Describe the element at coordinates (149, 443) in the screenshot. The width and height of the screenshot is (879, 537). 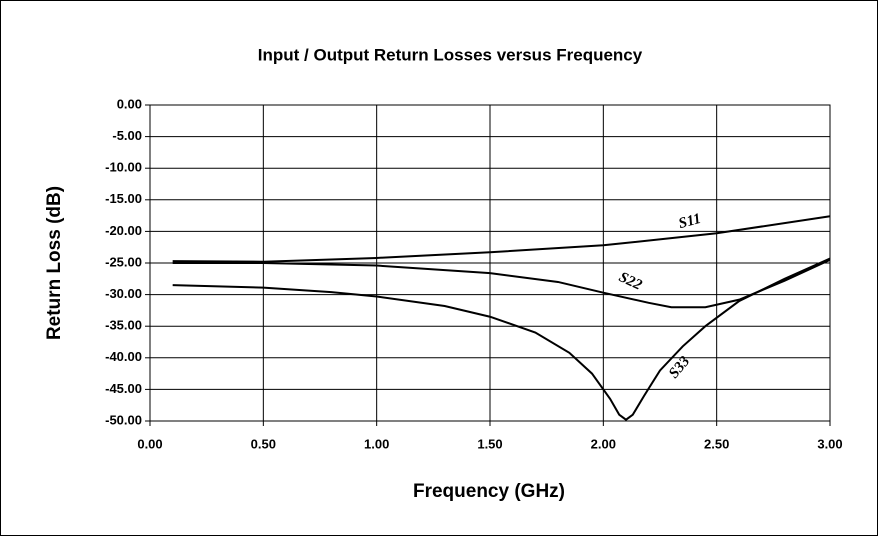
I see `x-tick-label: 0.00` at that location.